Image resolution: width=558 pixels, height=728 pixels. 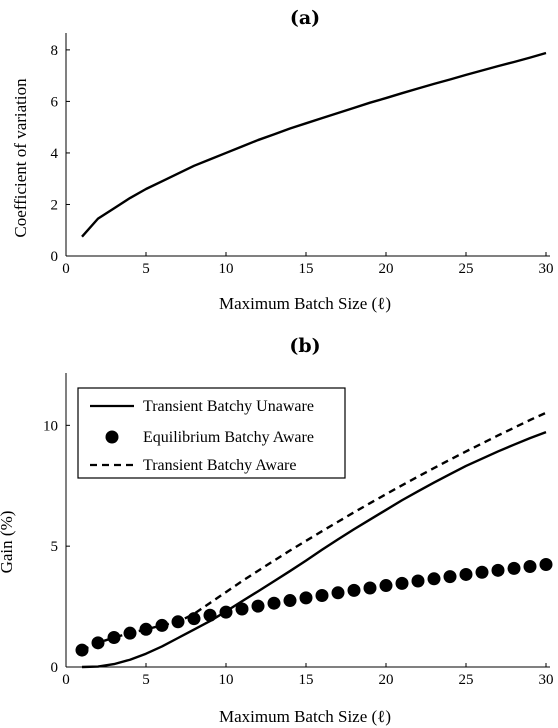 What do you see at coordinates (386, 269) in the screenshot?
I see `panel-a-x-tick-label: 20` at bounding box center [386, 269].